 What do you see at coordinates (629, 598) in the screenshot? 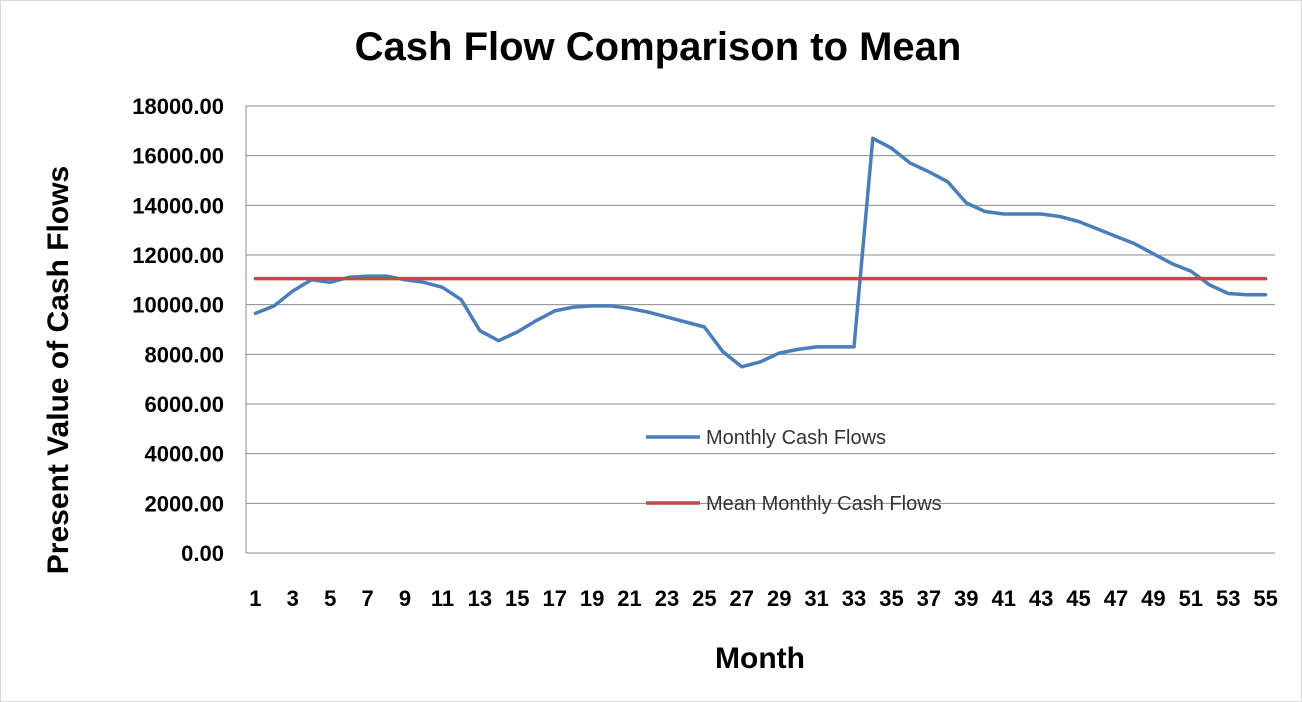
I see `x-tick-label: 21` at bounding box center [629, 598].